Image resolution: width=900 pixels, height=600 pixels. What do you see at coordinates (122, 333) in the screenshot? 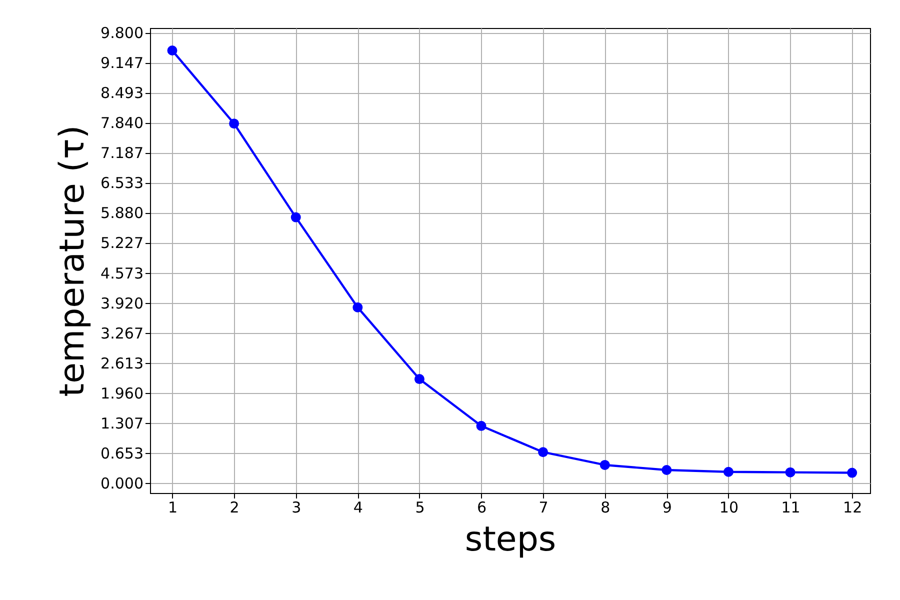
I see `y-tick-label: 3.267` at bounding box center [122, 333].